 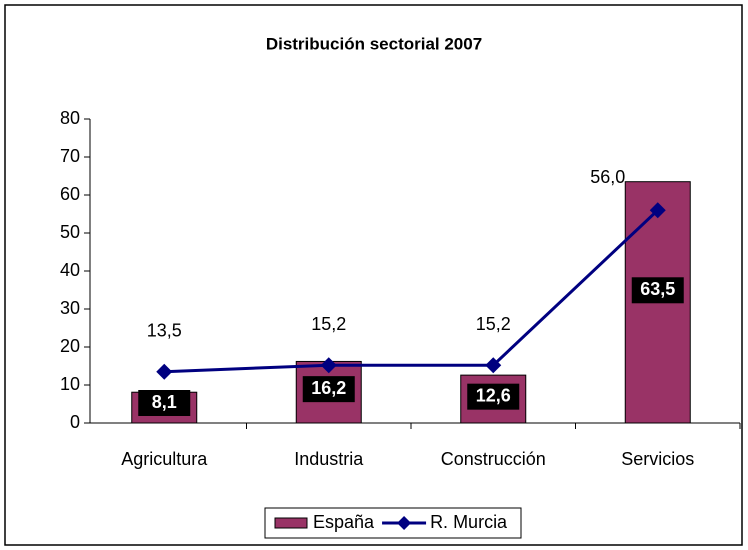 I want to click on y-tick-label: 10, so click(x=70, y=384).